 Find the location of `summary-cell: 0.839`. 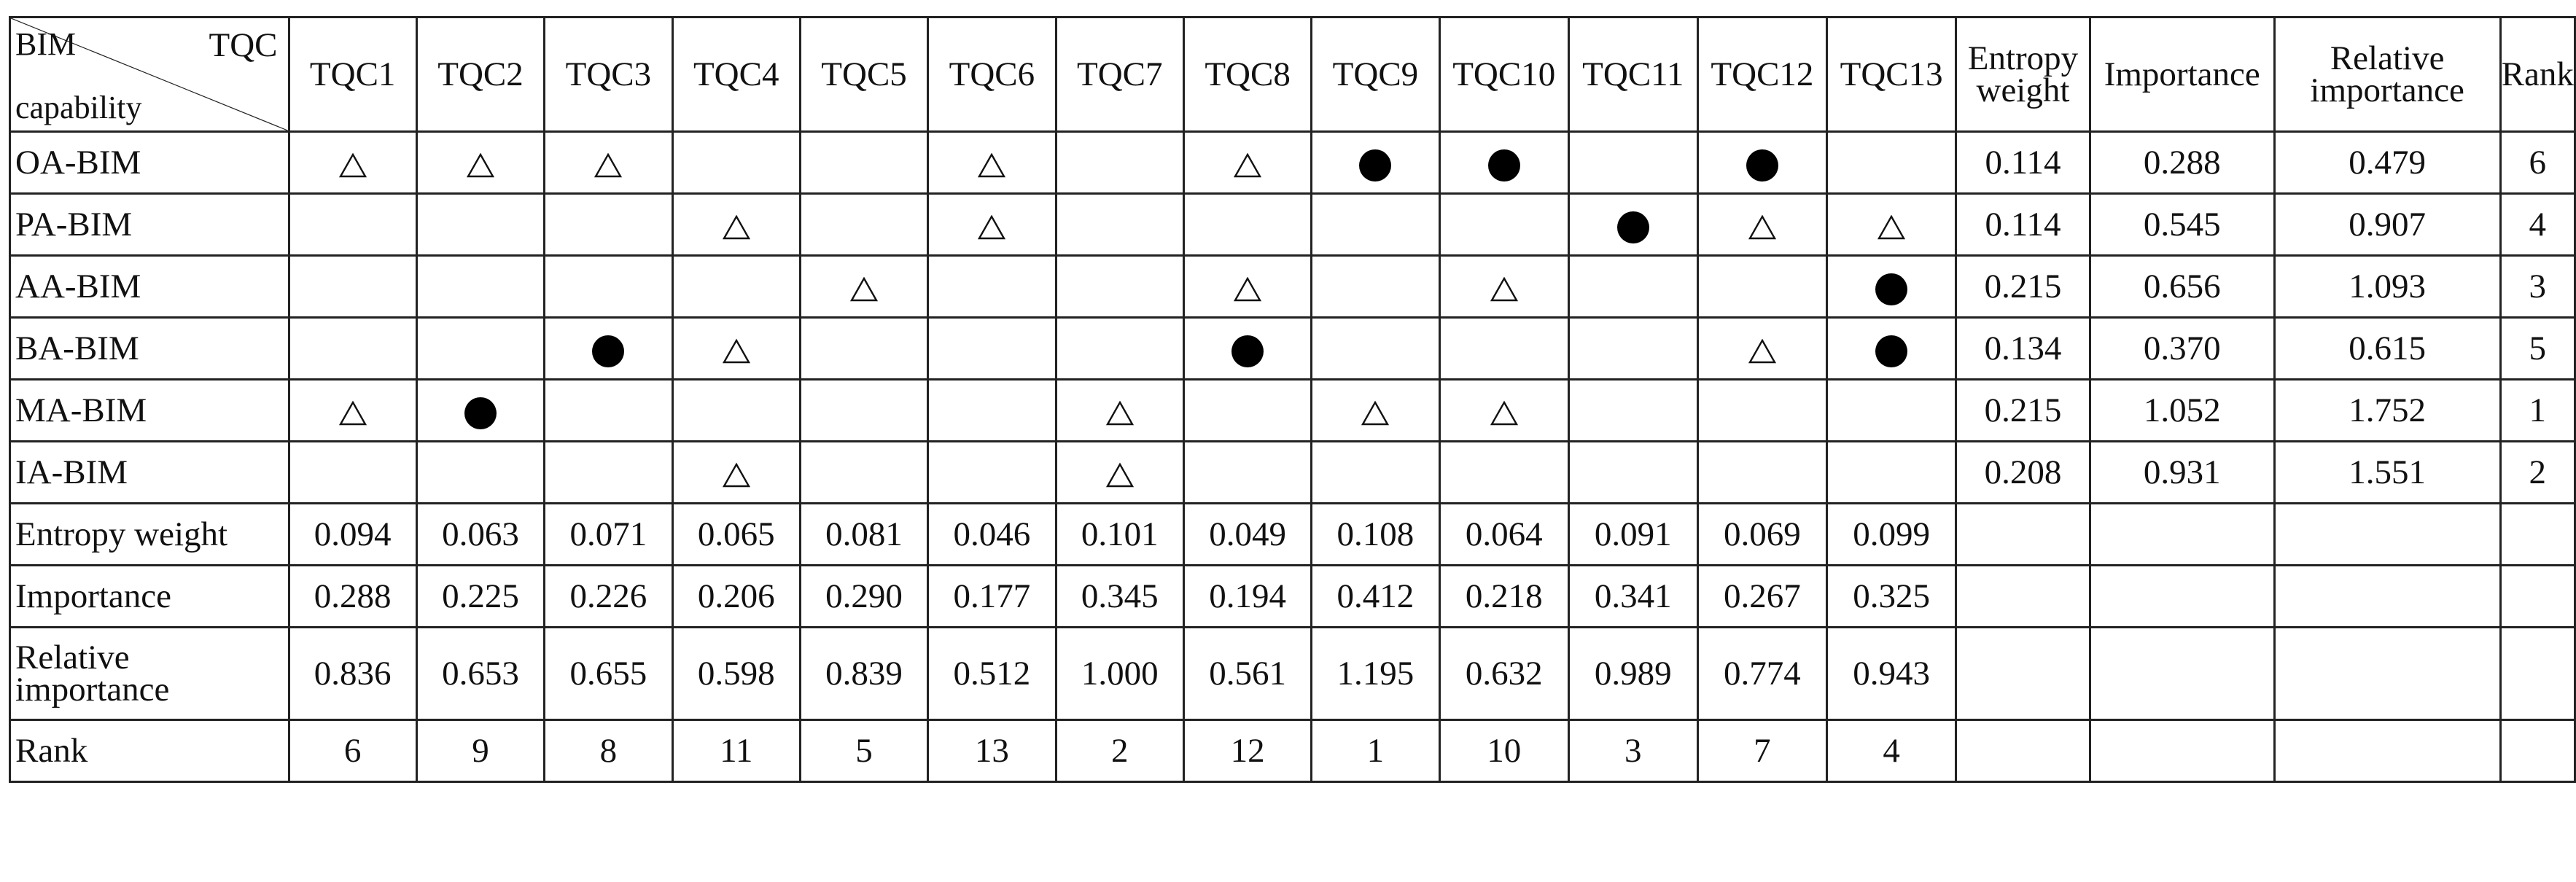

summary-cell: 0.839 is located at coordinates (864, 673).